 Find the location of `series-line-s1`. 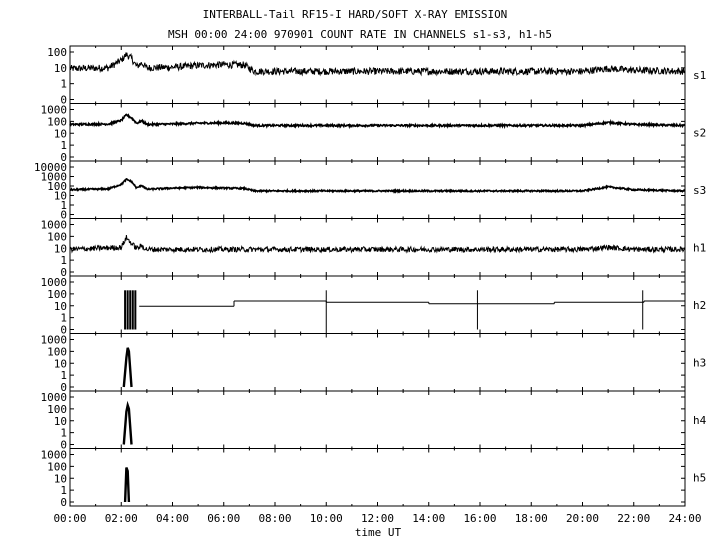

series-line-s1 is located at coordinates (377, 64).